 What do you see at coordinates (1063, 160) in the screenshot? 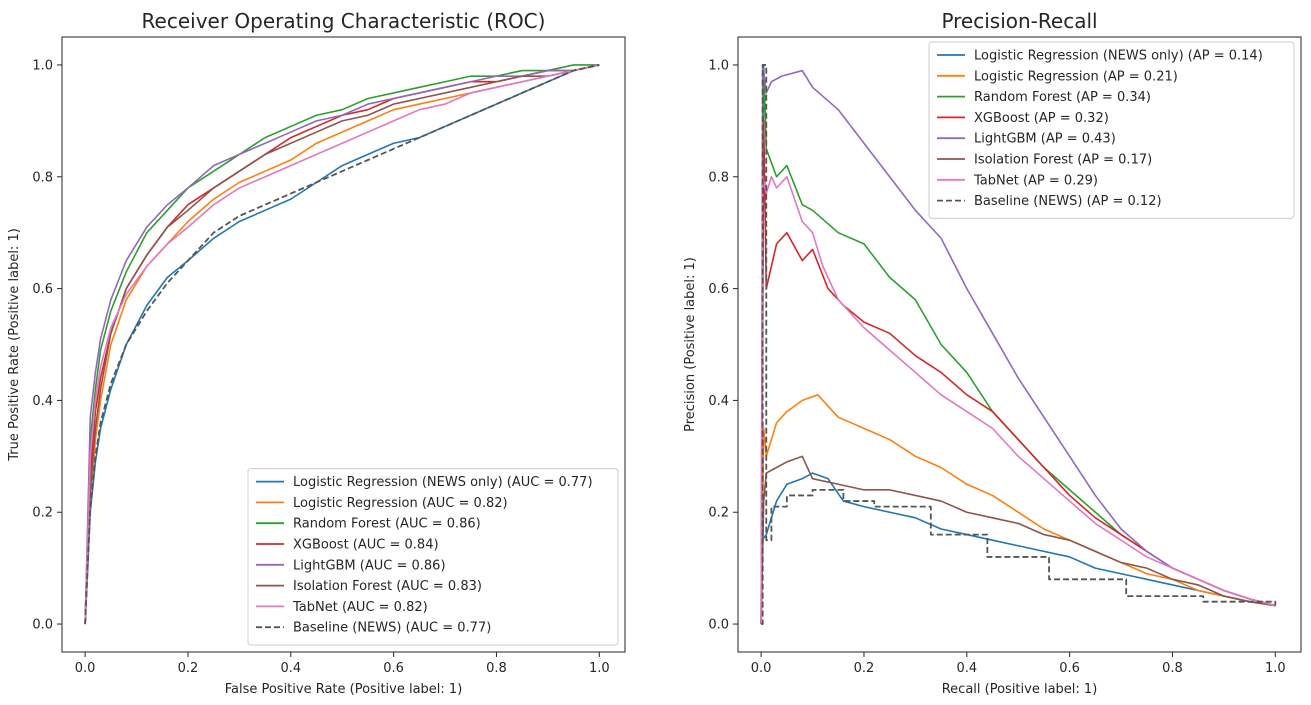
I see `legend-entry-label: Isolation Forest (AP = 0.17)` at bounding box center [1063, 160].